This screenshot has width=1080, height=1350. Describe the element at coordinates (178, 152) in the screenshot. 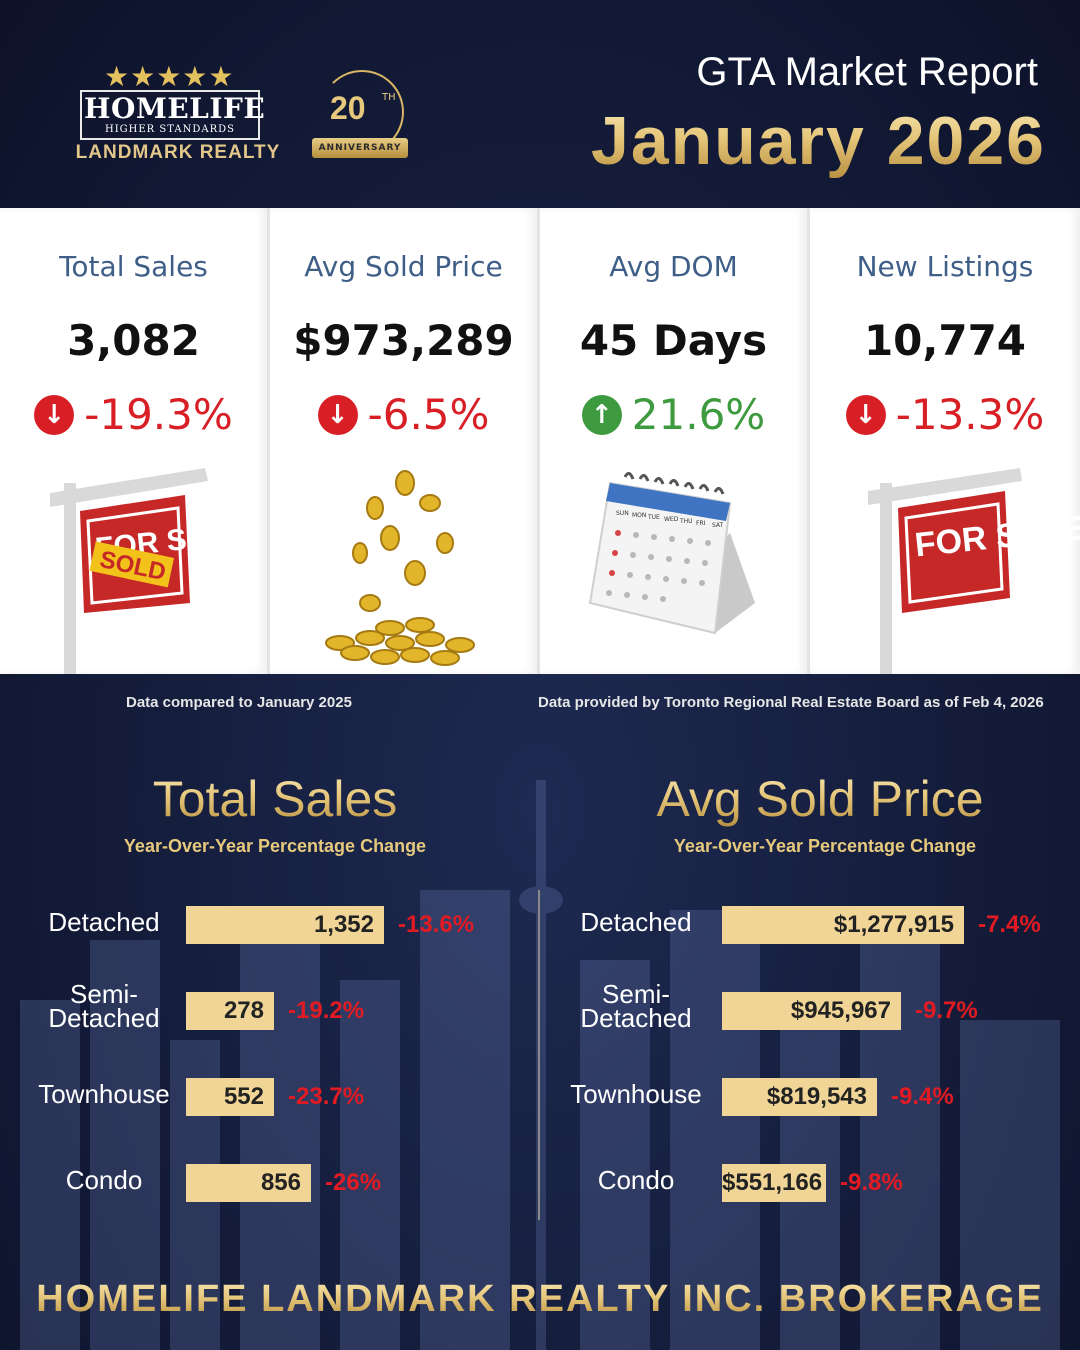

I see `brand-subtitle: LANDMARK REALTY` at that location.